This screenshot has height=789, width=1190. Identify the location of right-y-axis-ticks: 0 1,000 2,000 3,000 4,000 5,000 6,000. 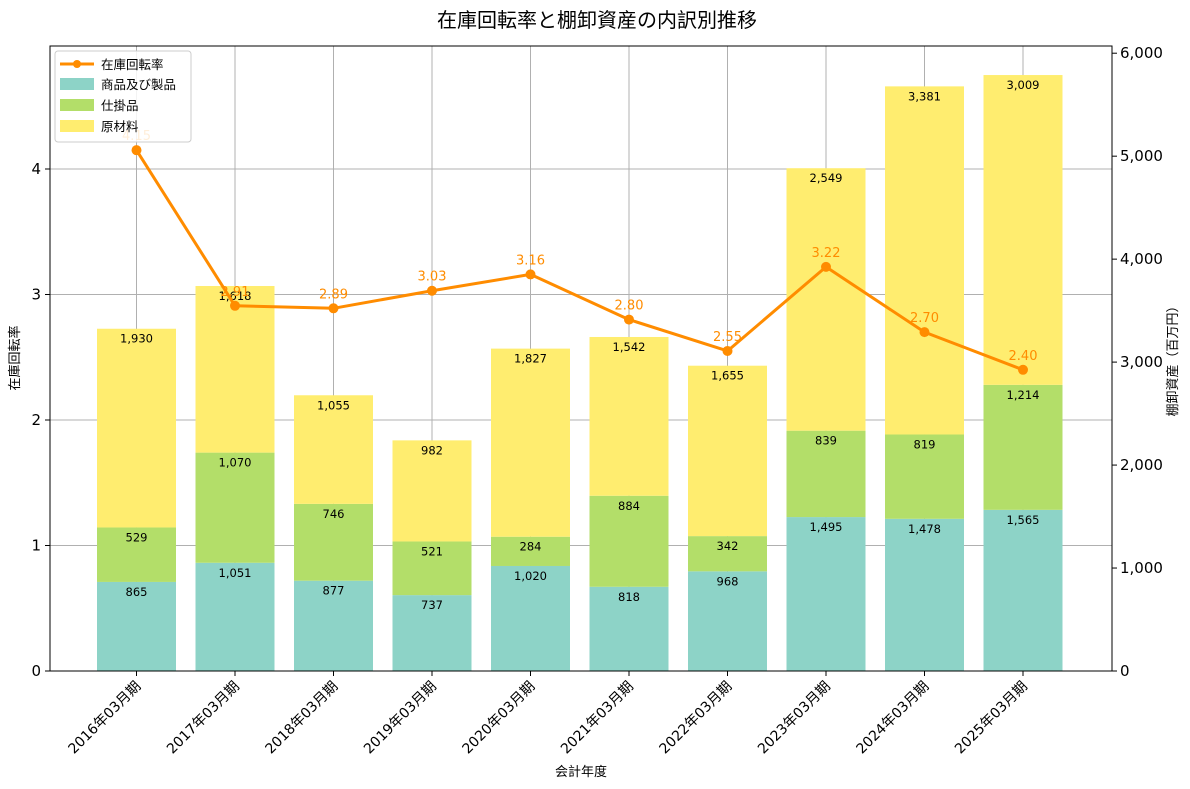
(1137, 362).